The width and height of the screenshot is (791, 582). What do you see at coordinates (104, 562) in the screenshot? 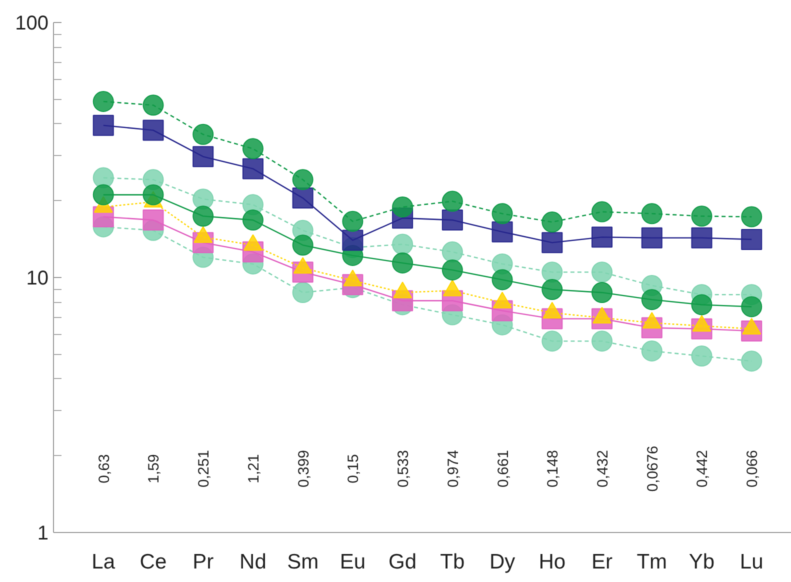
I see `x-tick-label: La` at bounding box center [104, 562].